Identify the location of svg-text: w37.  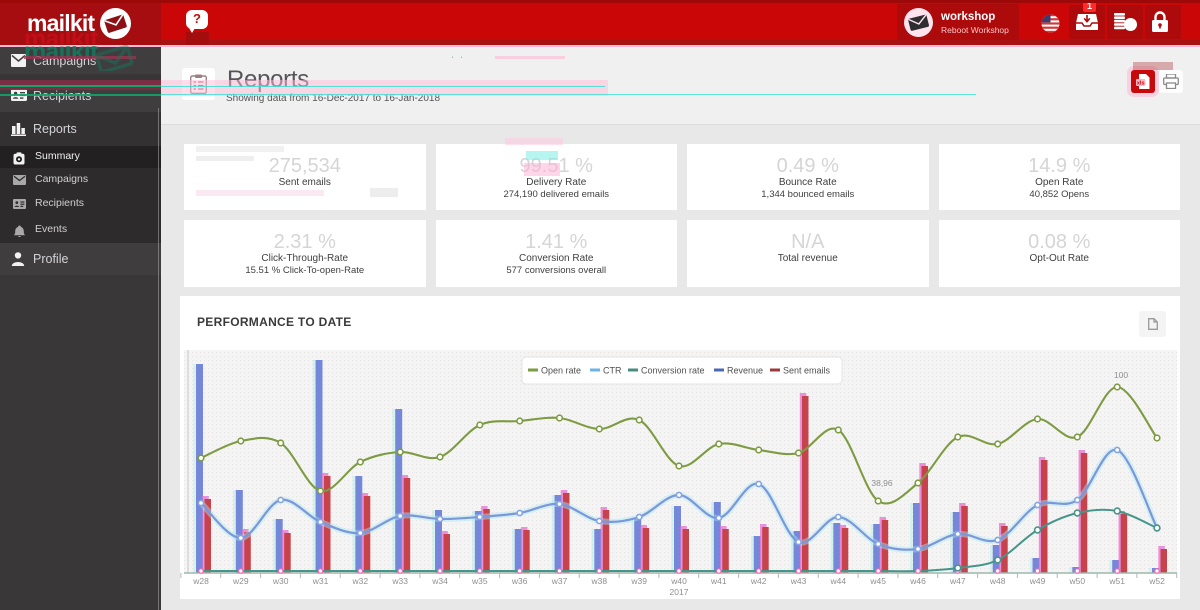
(559, 581).